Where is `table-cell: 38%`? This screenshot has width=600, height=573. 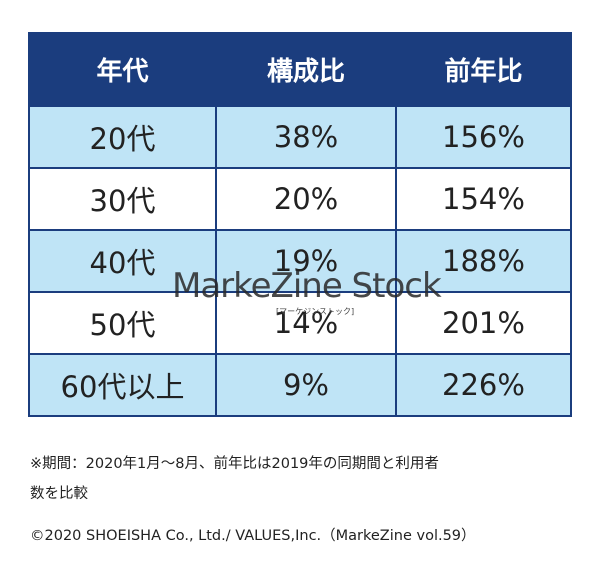 table-cell: 38% is located at coordinates (306, 137).